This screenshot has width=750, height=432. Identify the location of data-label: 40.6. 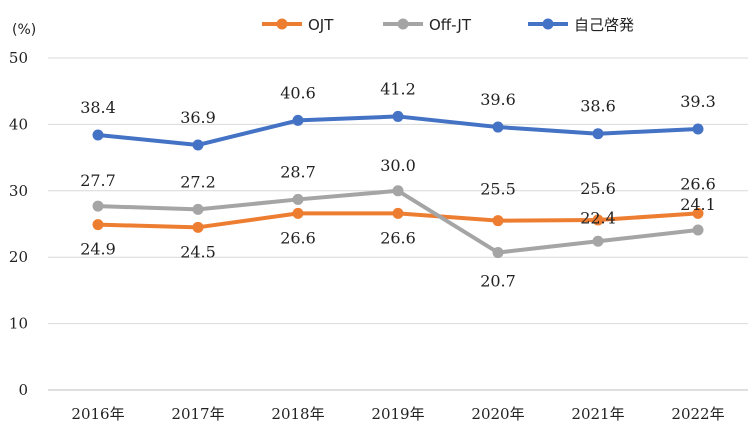
(298, 92).